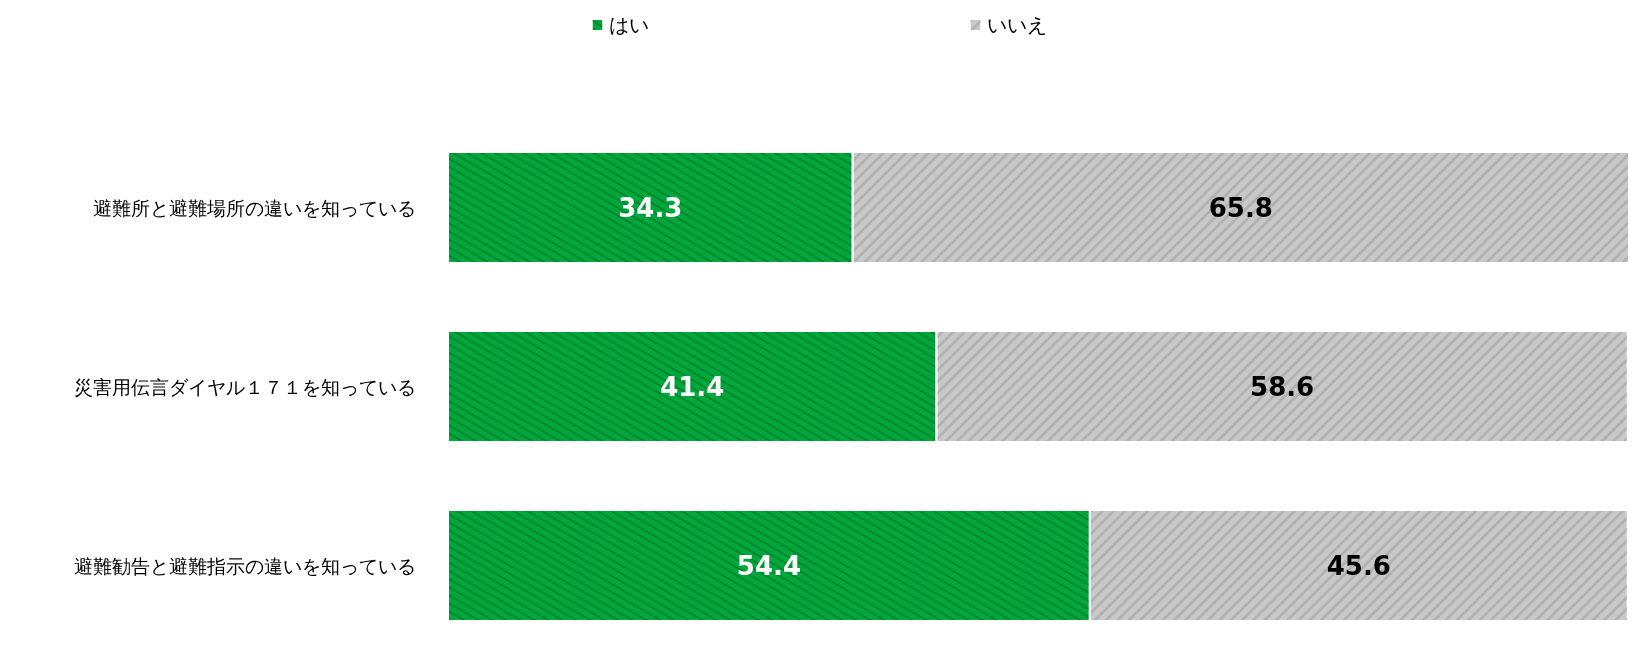 This screenshot has height=663, width=1637. What do you see at coordinates (692, 386) in the screenshot?
I see `data-label: 41.4` at bounding box center [692, 386].